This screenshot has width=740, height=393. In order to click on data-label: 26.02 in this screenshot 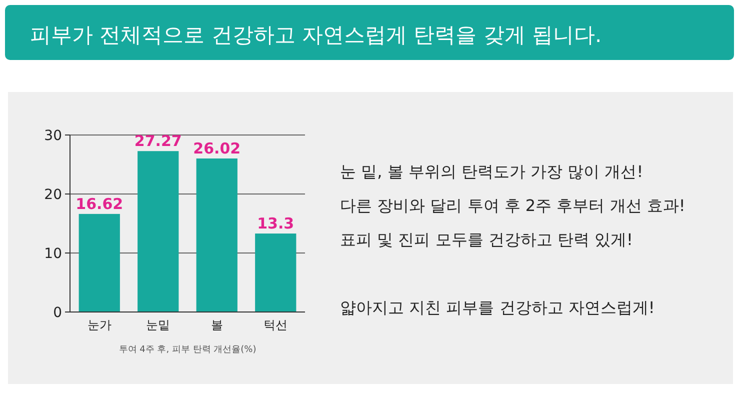, I will do `click(217, 148)`.